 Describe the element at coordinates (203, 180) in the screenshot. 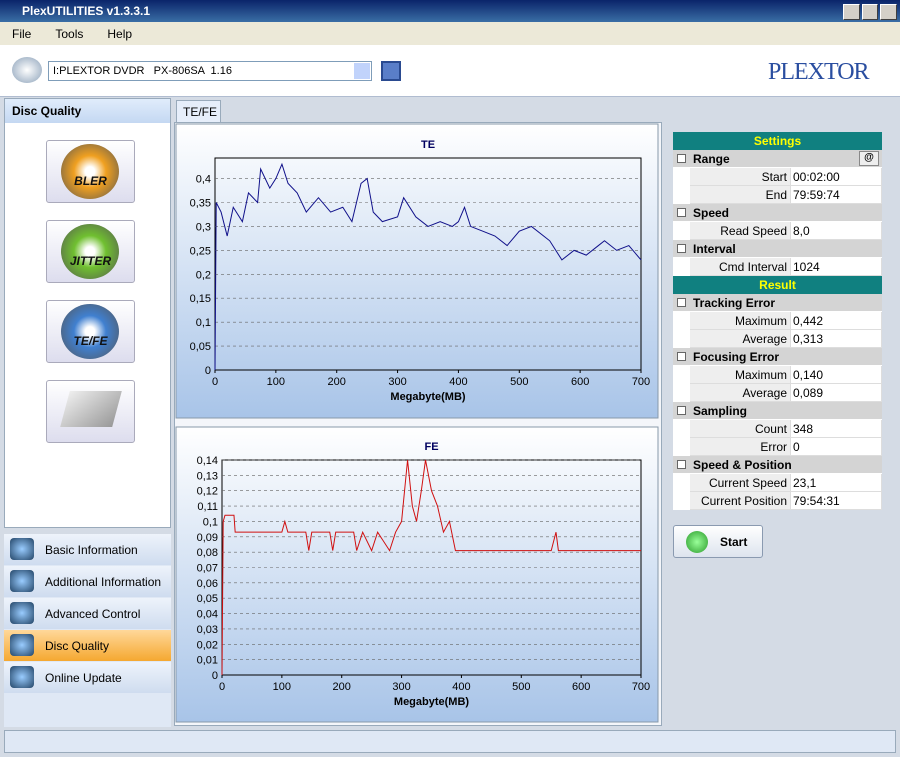

I see `y-tick-label: 0,4` at that location.